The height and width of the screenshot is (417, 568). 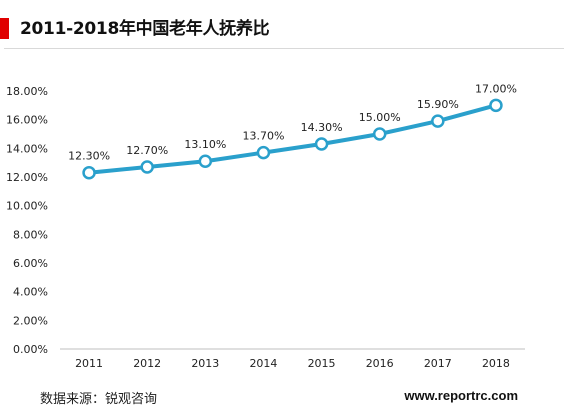 What do you see at coordinates (438, 363) in the screenshot?
I see `x-tick-label: 2017` at bounding box center [438, 363].